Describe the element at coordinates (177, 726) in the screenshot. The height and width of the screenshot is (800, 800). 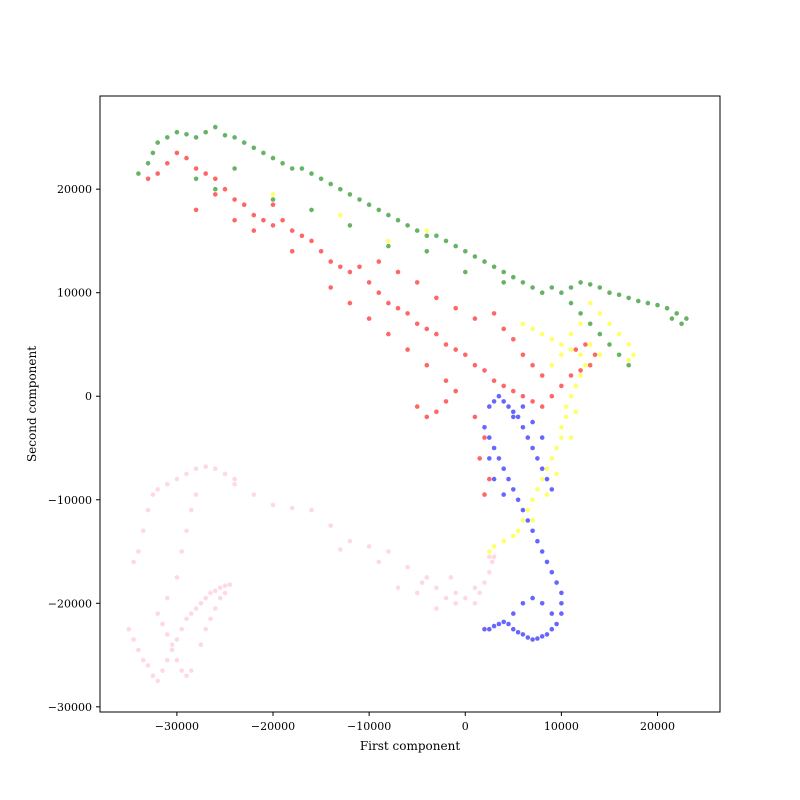
I see `x-tick-label: −30000` at that location.